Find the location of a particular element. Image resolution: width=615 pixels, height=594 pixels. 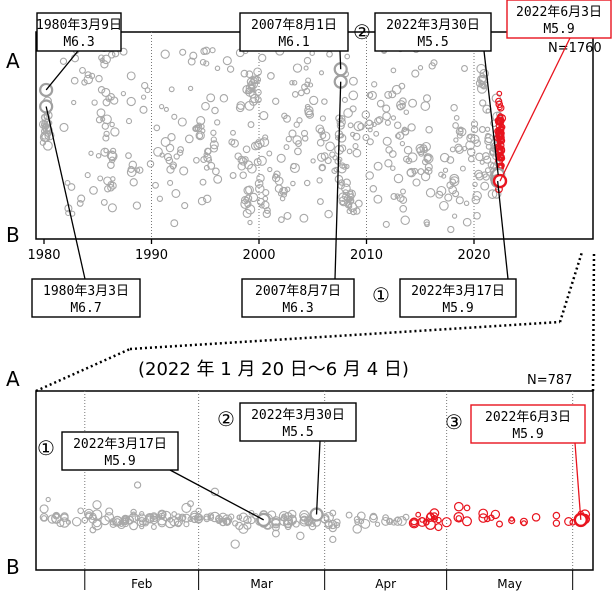

bottom-callout-2022-0330-box is located at coordinates (298, 422).